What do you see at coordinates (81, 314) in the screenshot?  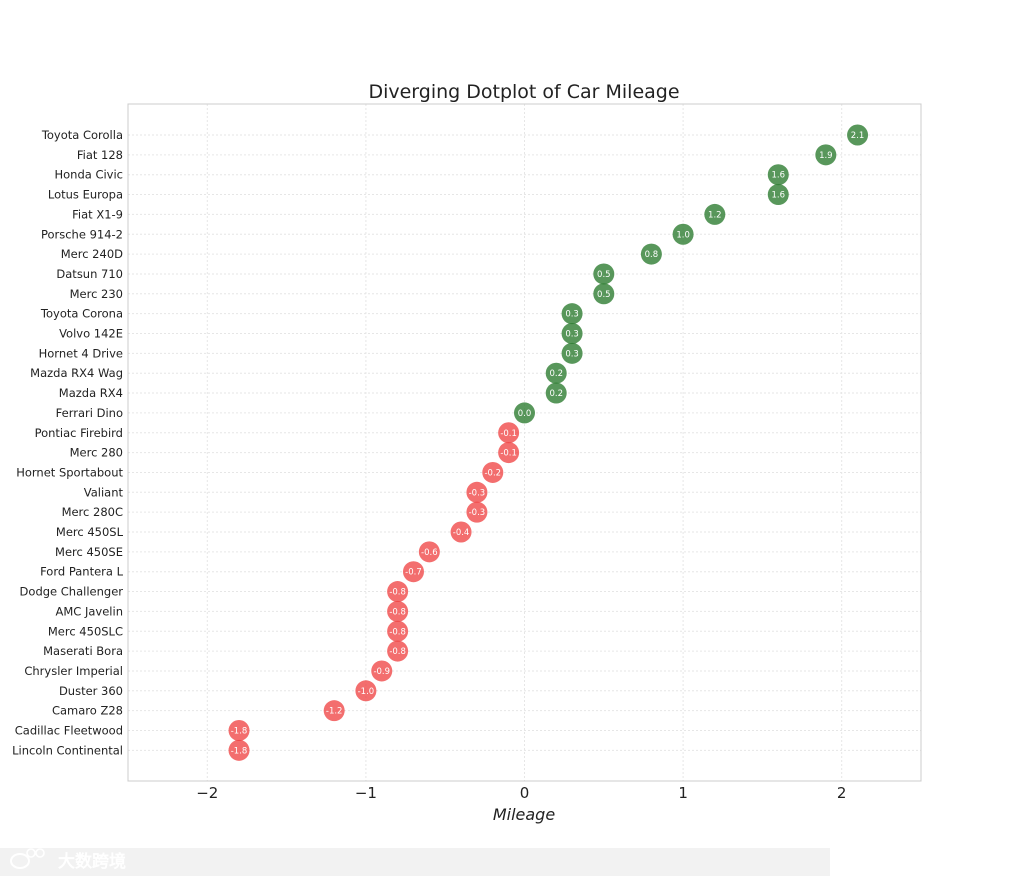 I see `y-tick-label: Toyota Corona` at bounding box center [81, 314].